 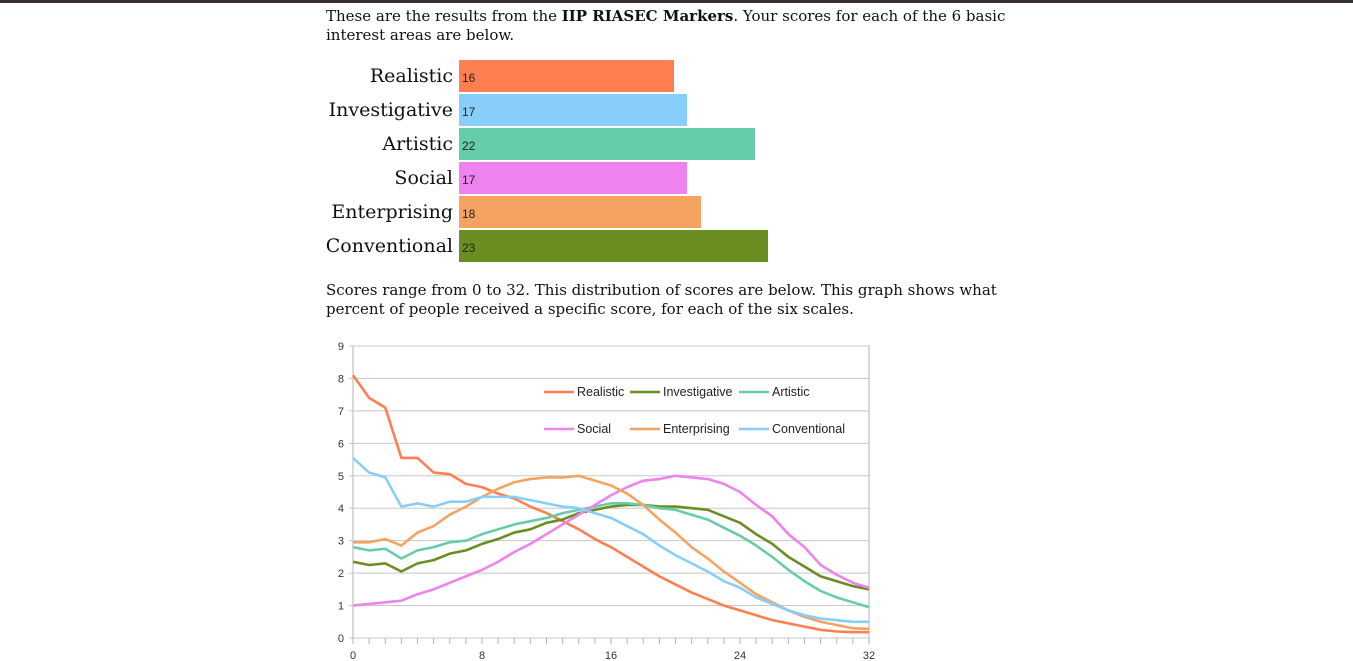 I want to click on x-tick-label: 16, so click(x=611, y=655).